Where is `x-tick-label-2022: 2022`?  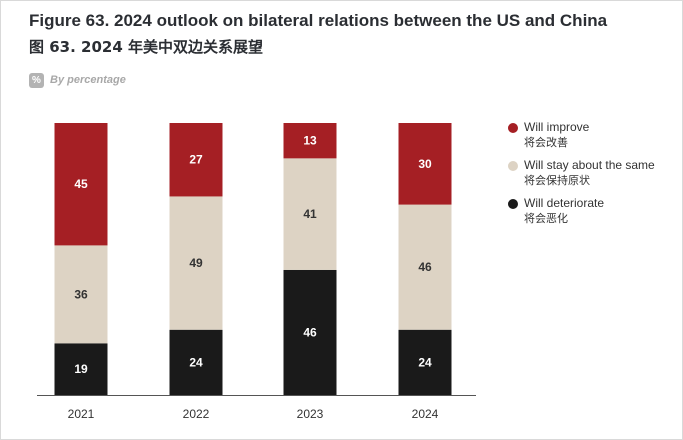 x-tick-label-2022: 2022 is located at coordinates (196, 414).